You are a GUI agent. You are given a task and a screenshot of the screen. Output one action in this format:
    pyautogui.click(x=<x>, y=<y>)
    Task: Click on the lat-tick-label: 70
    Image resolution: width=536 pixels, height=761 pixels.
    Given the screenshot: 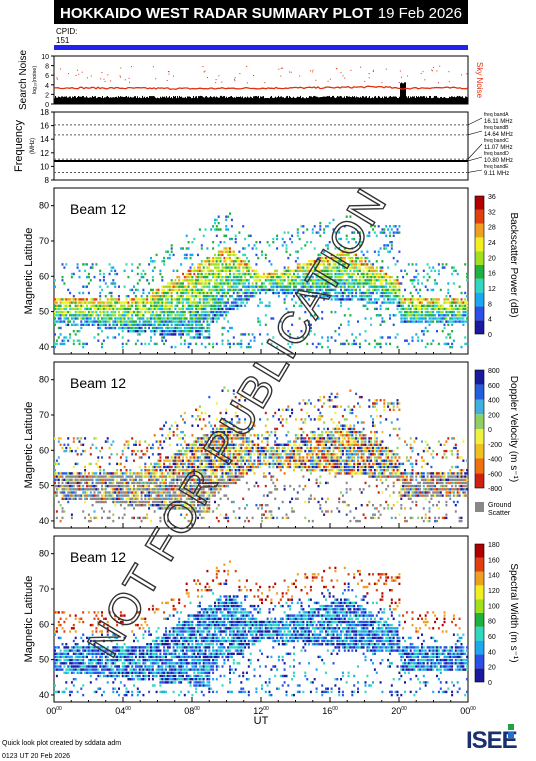 What is the action you would take?
    pyautogui.click(x=44, y=241)
    